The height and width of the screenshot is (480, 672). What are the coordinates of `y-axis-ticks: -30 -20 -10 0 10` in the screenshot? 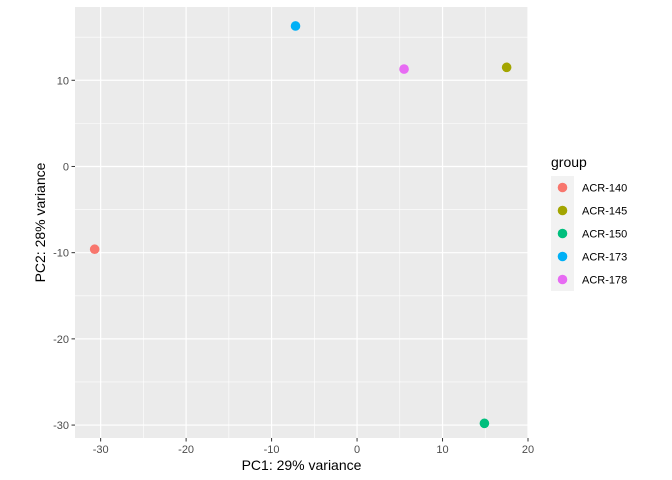 It's located at (64, 253).